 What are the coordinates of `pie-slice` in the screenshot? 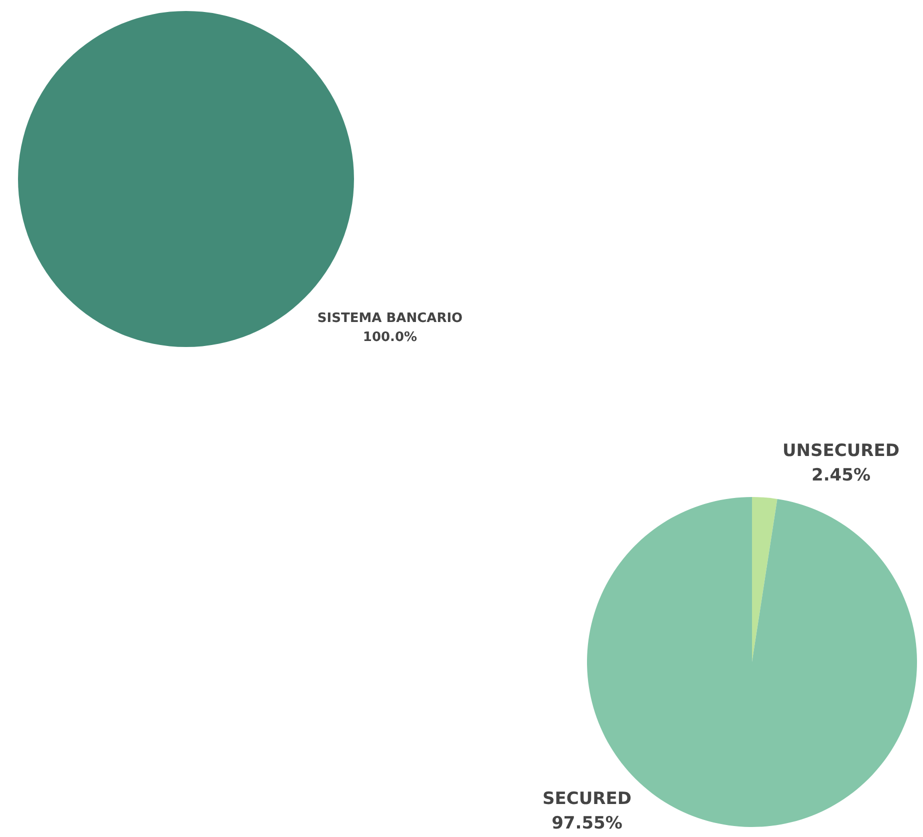 It's located at (765, 579).